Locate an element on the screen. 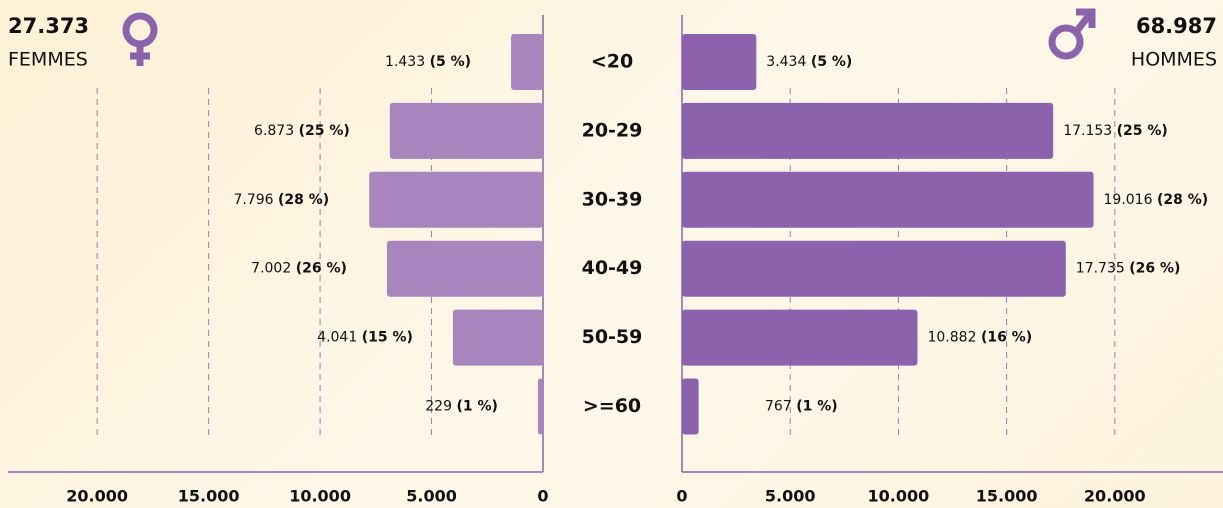  value-text: 19.016 is located at coordinates (1128, 200).